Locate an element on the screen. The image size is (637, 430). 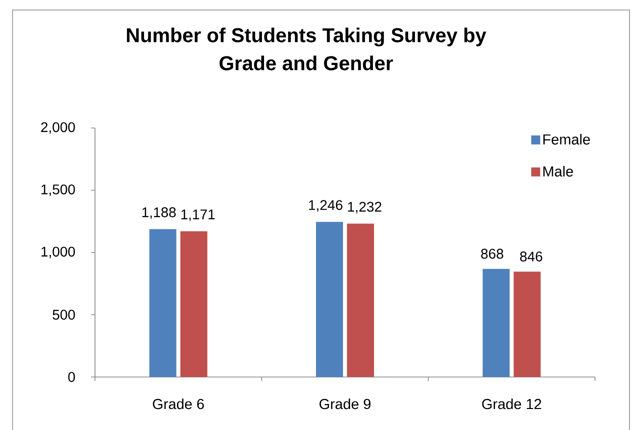
data-label: 1,188 is located at coordinates (159, 213).